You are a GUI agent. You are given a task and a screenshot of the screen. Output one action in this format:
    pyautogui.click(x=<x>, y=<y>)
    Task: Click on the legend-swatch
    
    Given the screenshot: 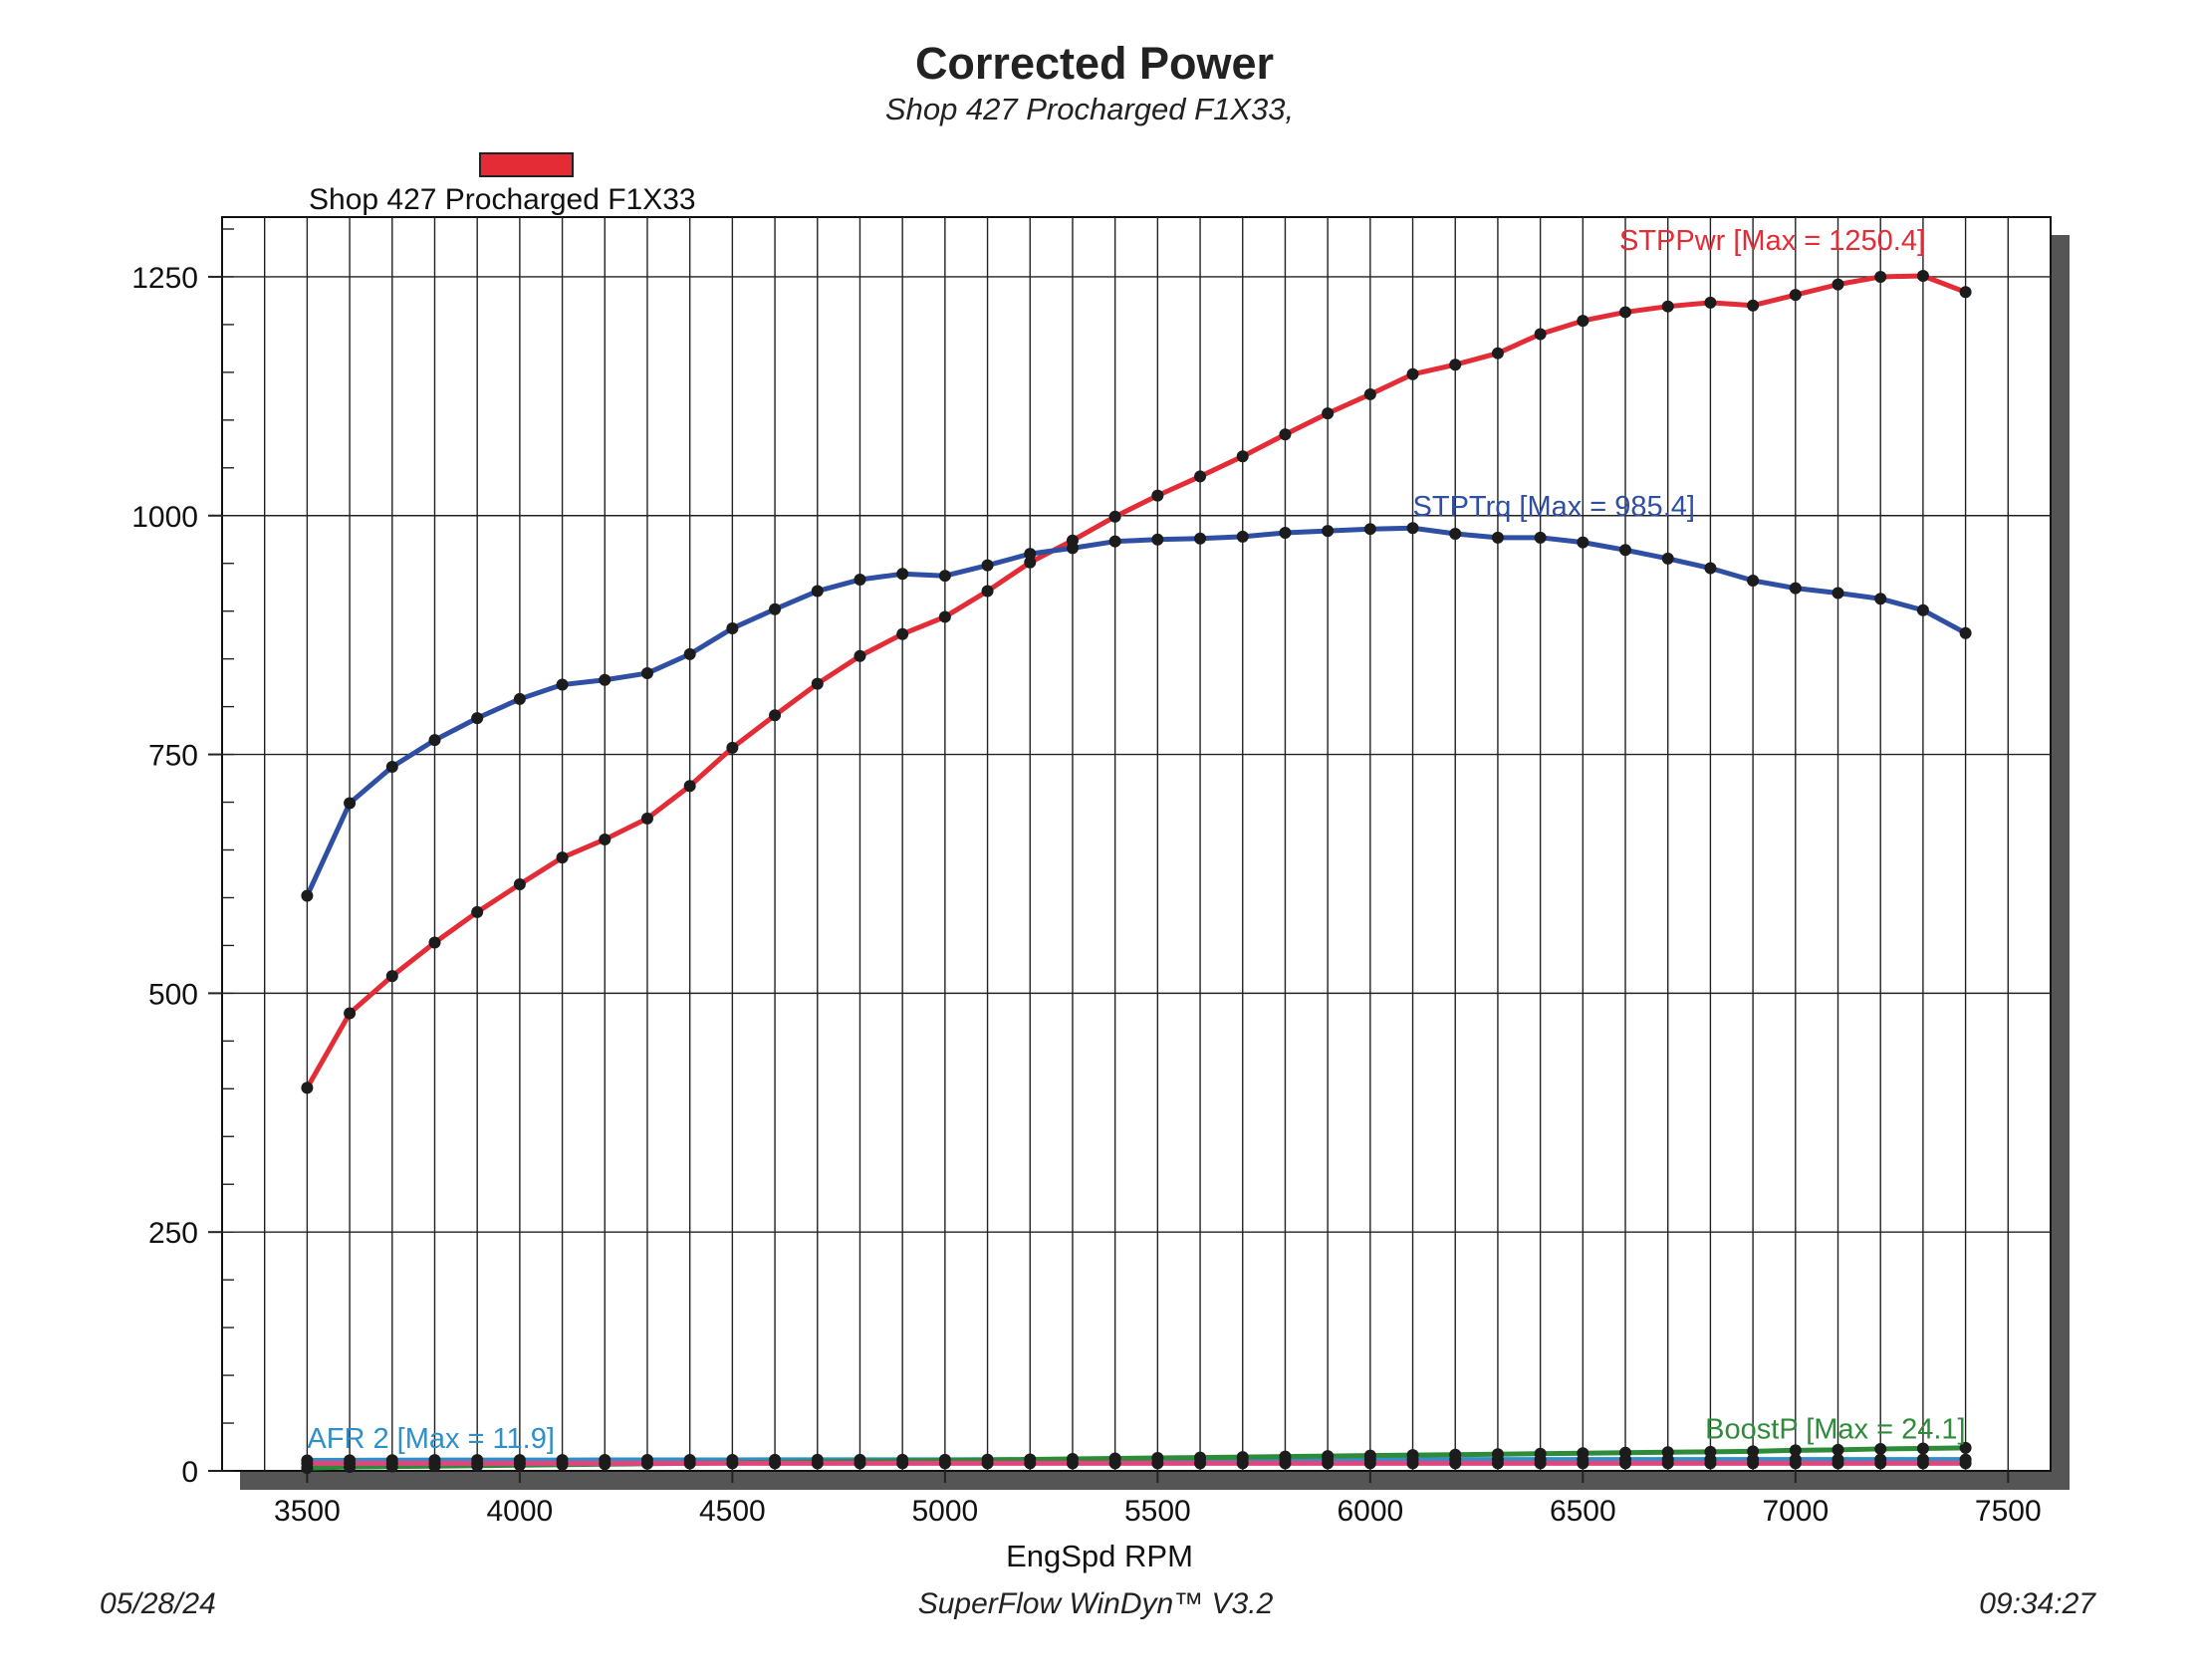 What is the action you would take?
    pyautogui.click(x=527, y=164)
    